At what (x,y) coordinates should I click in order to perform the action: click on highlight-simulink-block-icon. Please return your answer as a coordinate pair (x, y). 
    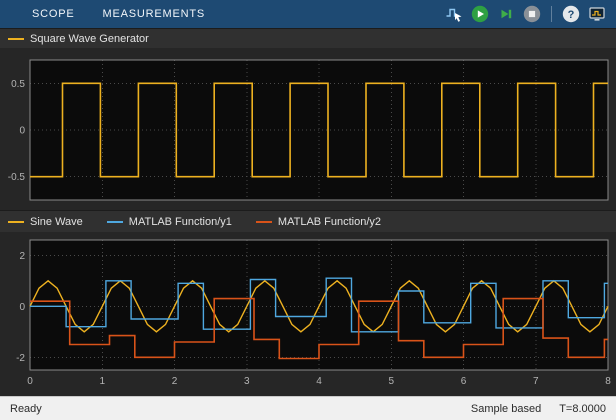
    Looking at the image, I should click on (454, 14).